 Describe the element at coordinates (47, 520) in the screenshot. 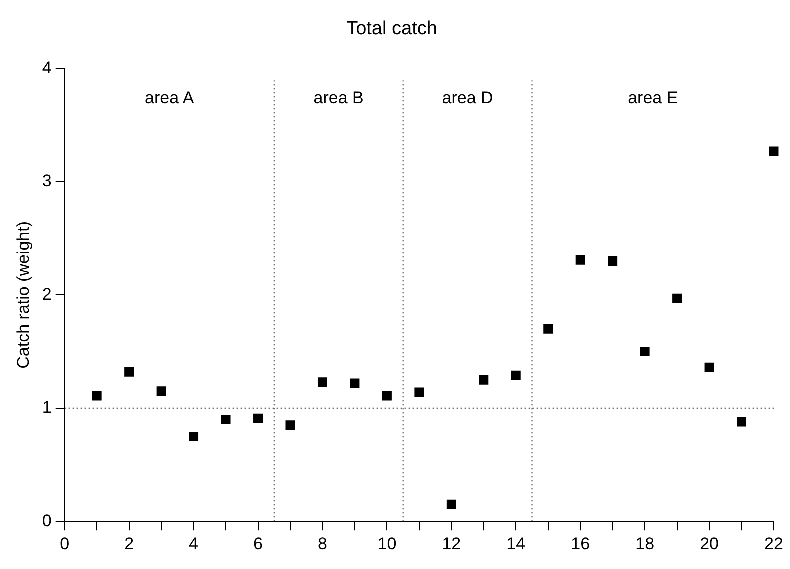

I see `y-tick-label: 0` at that location.